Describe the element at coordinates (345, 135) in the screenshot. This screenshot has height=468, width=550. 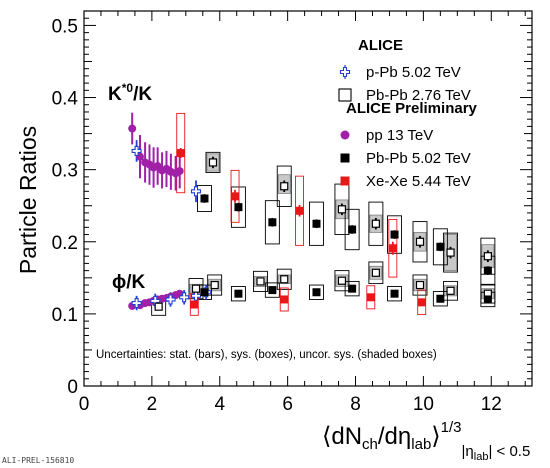
I see `legend-marker-circle` at that location.